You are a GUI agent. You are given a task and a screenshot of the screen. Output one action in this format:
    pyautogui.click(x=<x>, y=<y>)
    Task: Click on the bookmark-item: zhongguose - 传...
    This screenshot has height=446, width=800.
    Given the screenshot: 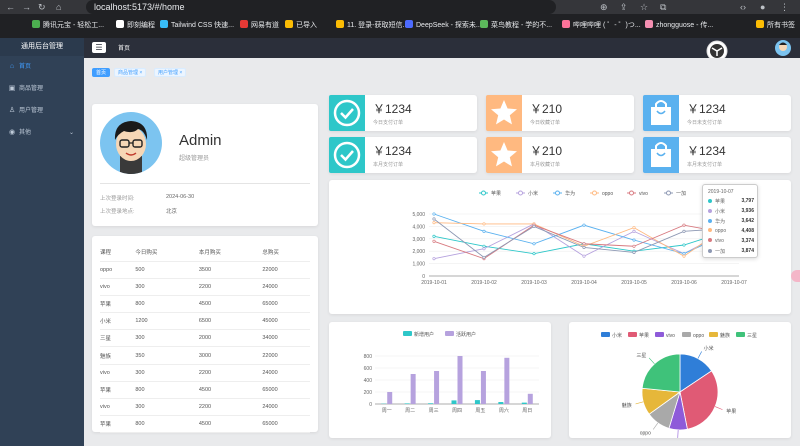 What is the action you would take?
    pyautogui.click(x=679, y=26)
    